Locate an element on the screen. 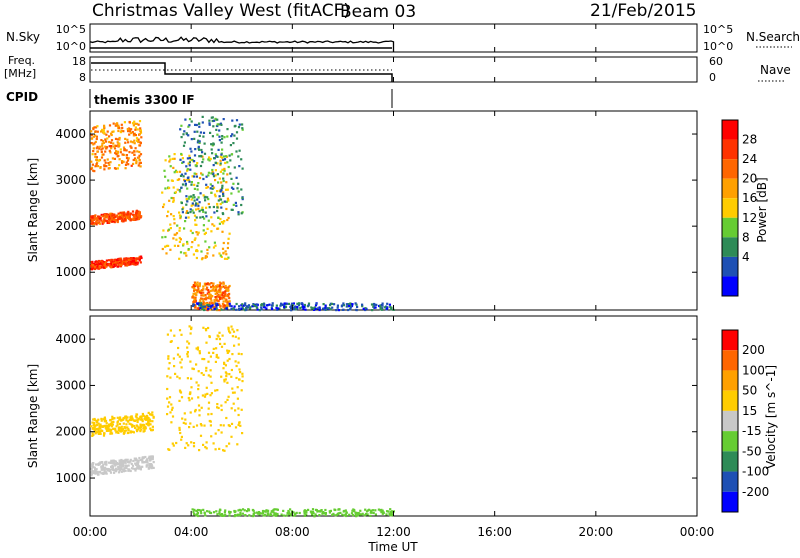  colorbar-tick-label: -100 is located at coordinates (755, 472).